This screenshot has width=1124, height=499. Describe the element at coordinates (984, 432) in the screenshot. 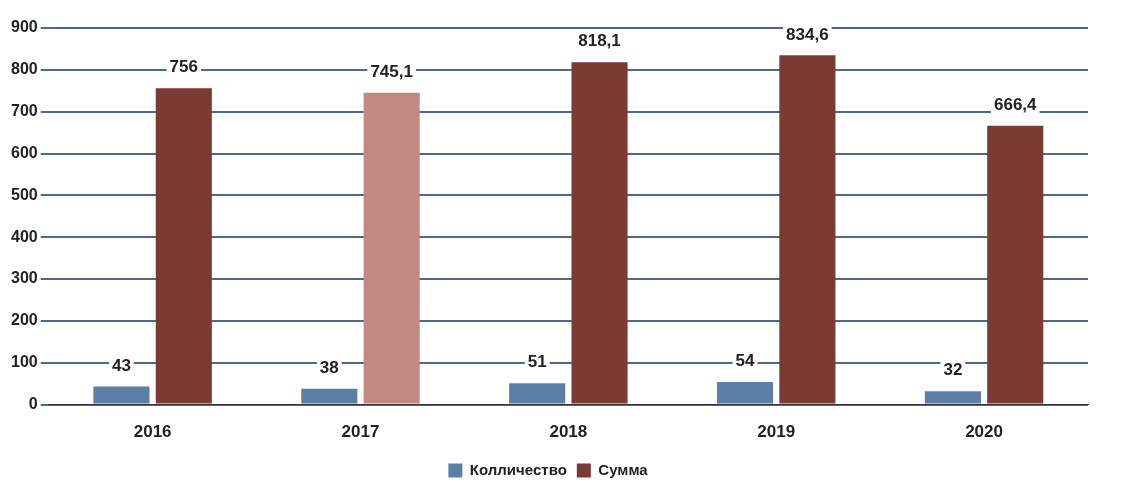

I see `x-tick-label: 2020` at that location.